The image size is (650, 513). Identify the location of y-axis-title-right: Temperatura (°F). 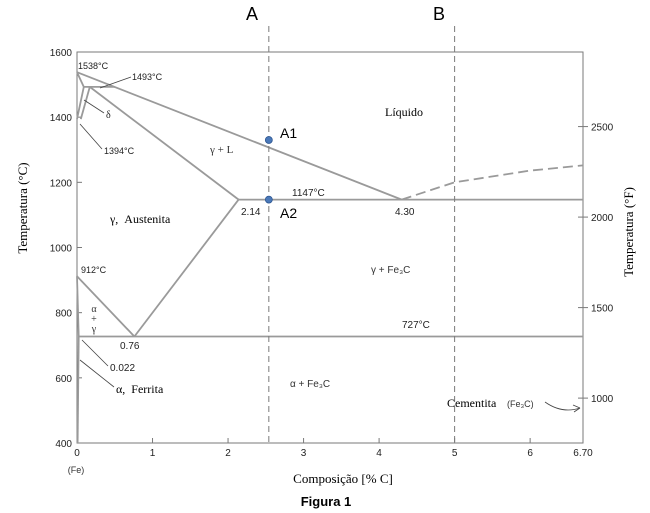
(628, 232).